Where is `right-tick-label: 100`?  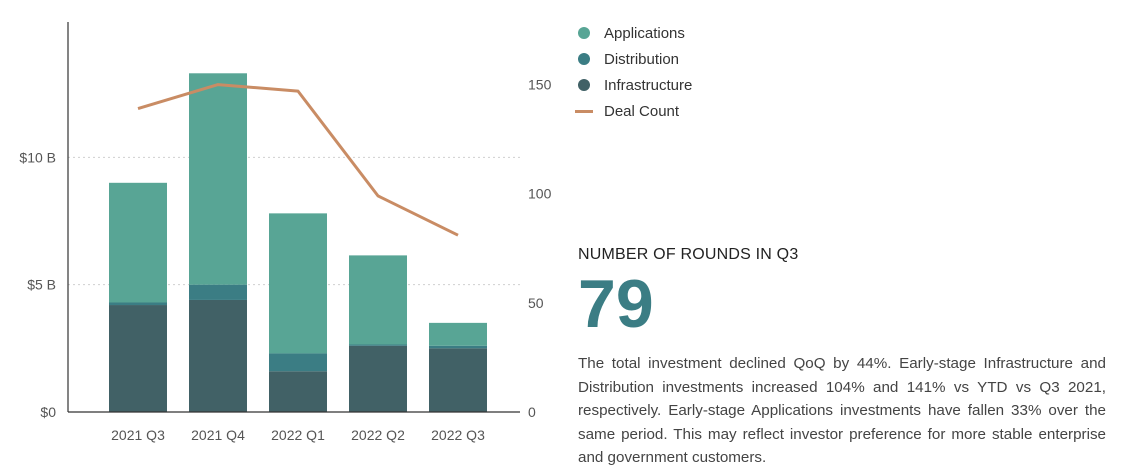
right-tick-label: 100 is located at coordinates (540, 194).